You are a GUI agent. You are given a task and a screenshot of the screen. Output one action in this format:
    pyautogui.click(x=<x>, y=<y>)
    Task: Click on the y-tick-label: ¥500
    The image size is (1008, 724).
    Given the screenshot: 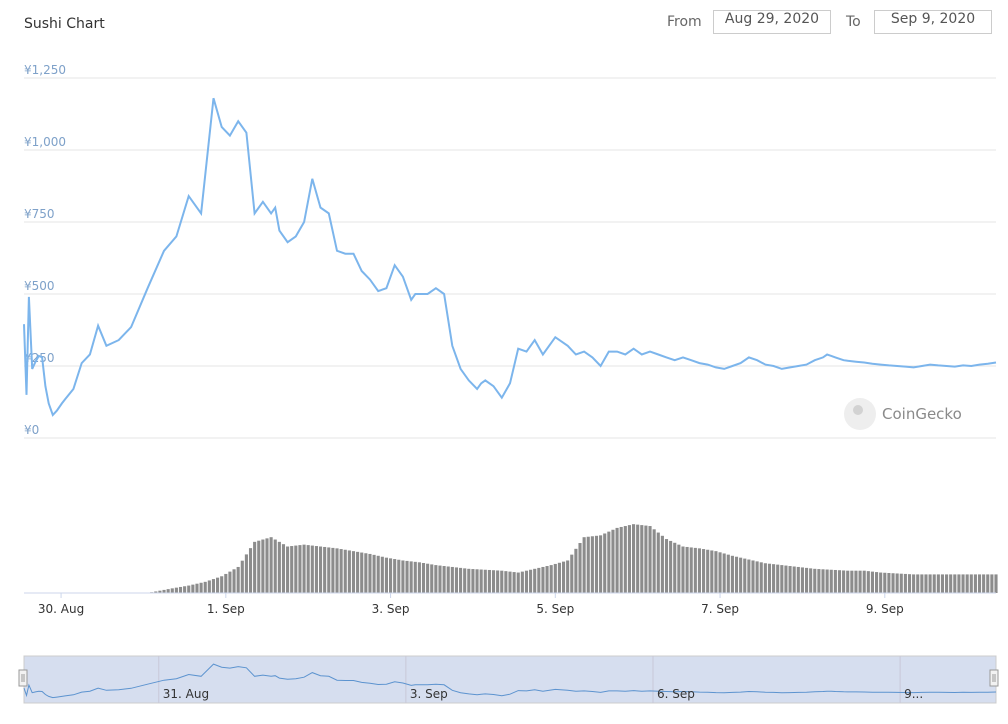 What is the action you would take?
    pyautogui.click(x=39, y=286)
    